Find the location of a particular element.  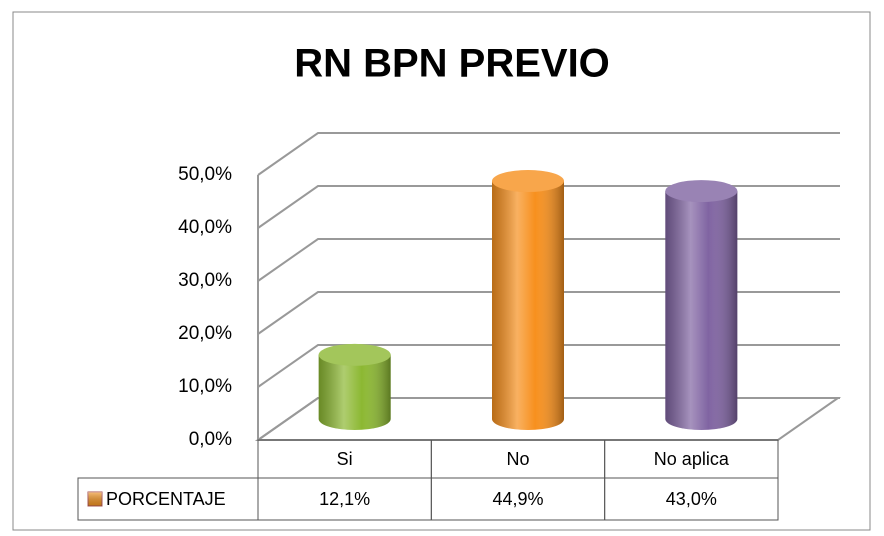

y-tick-label: 30,0% is located at coordinates (205, 280).